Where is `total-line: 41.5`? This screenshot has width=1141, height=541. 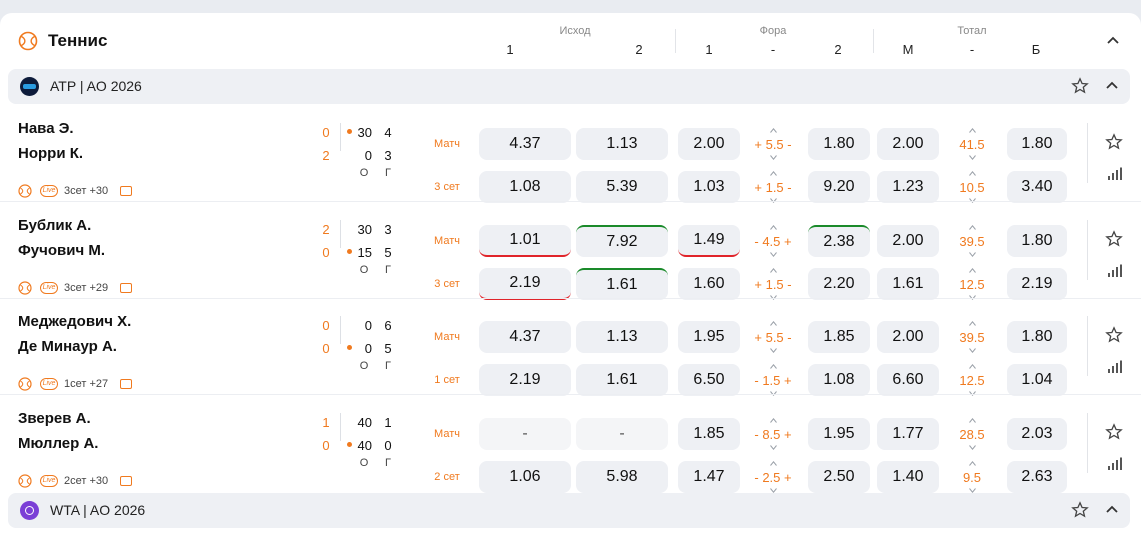
total-line: 41.5 is located at coordinates (972, 144).